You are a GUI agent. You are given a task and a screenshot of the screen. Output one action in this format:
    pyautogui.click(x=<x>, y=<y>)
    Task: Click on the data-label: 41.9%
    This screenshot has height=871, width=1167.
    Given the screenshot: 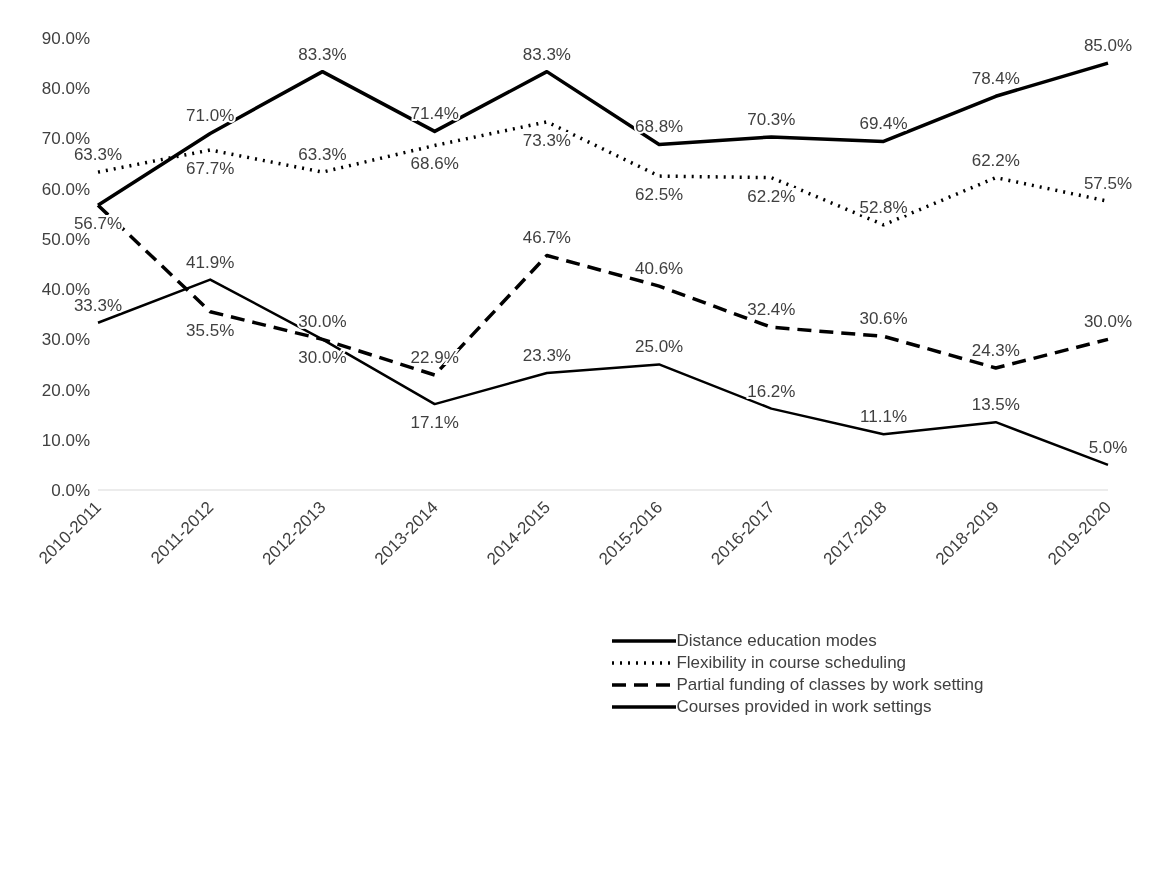 What is the action you would take?
    pyautogui.click(x=210, y=262)
    